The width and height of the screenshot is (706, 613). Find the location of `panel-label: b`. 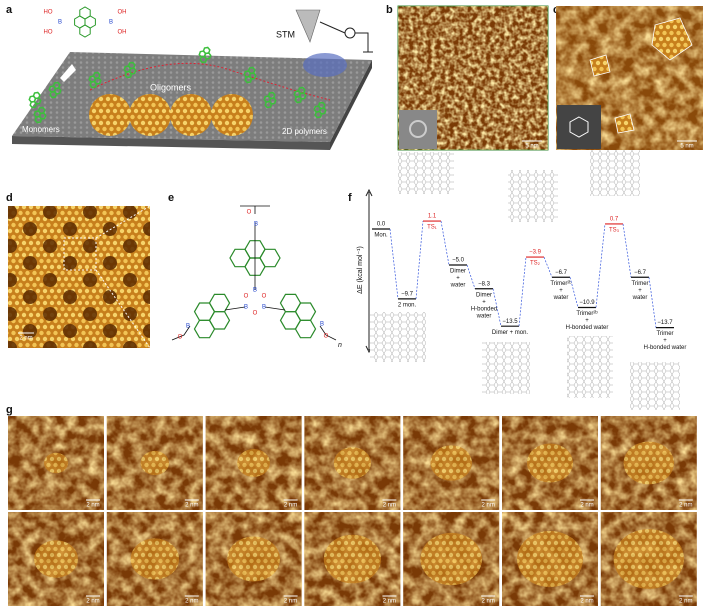

panel-label: b is located at coordinates (389, 10).